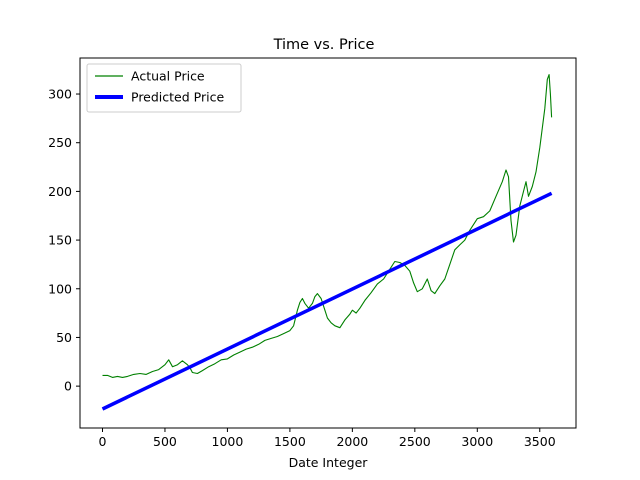  What do you see at coordinates (60, 191) in the screenshot?
I see `y-tick-label: 200` at bounding box center [60, 191].